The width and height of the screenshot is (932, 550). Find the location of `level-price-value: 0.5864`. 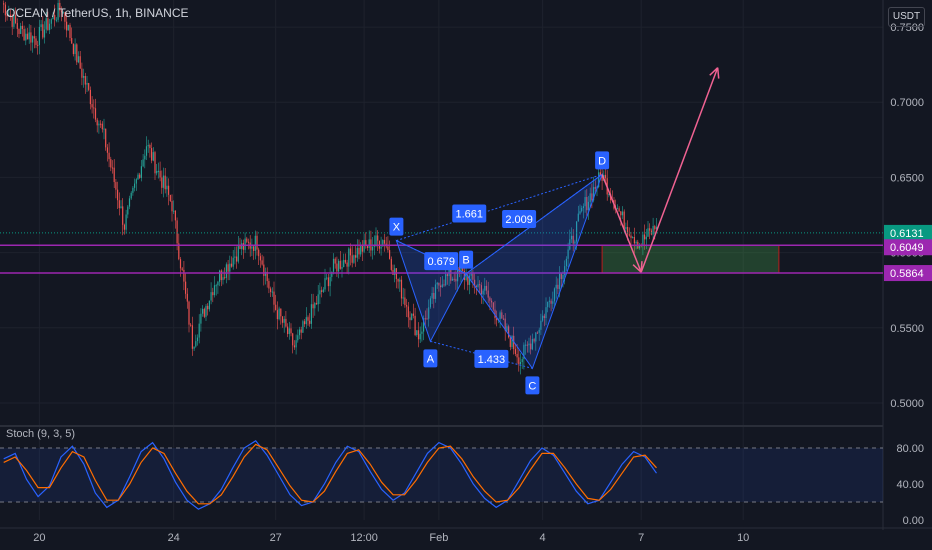

level-price-value: 0.5864 is located at coordinates (907, 274).